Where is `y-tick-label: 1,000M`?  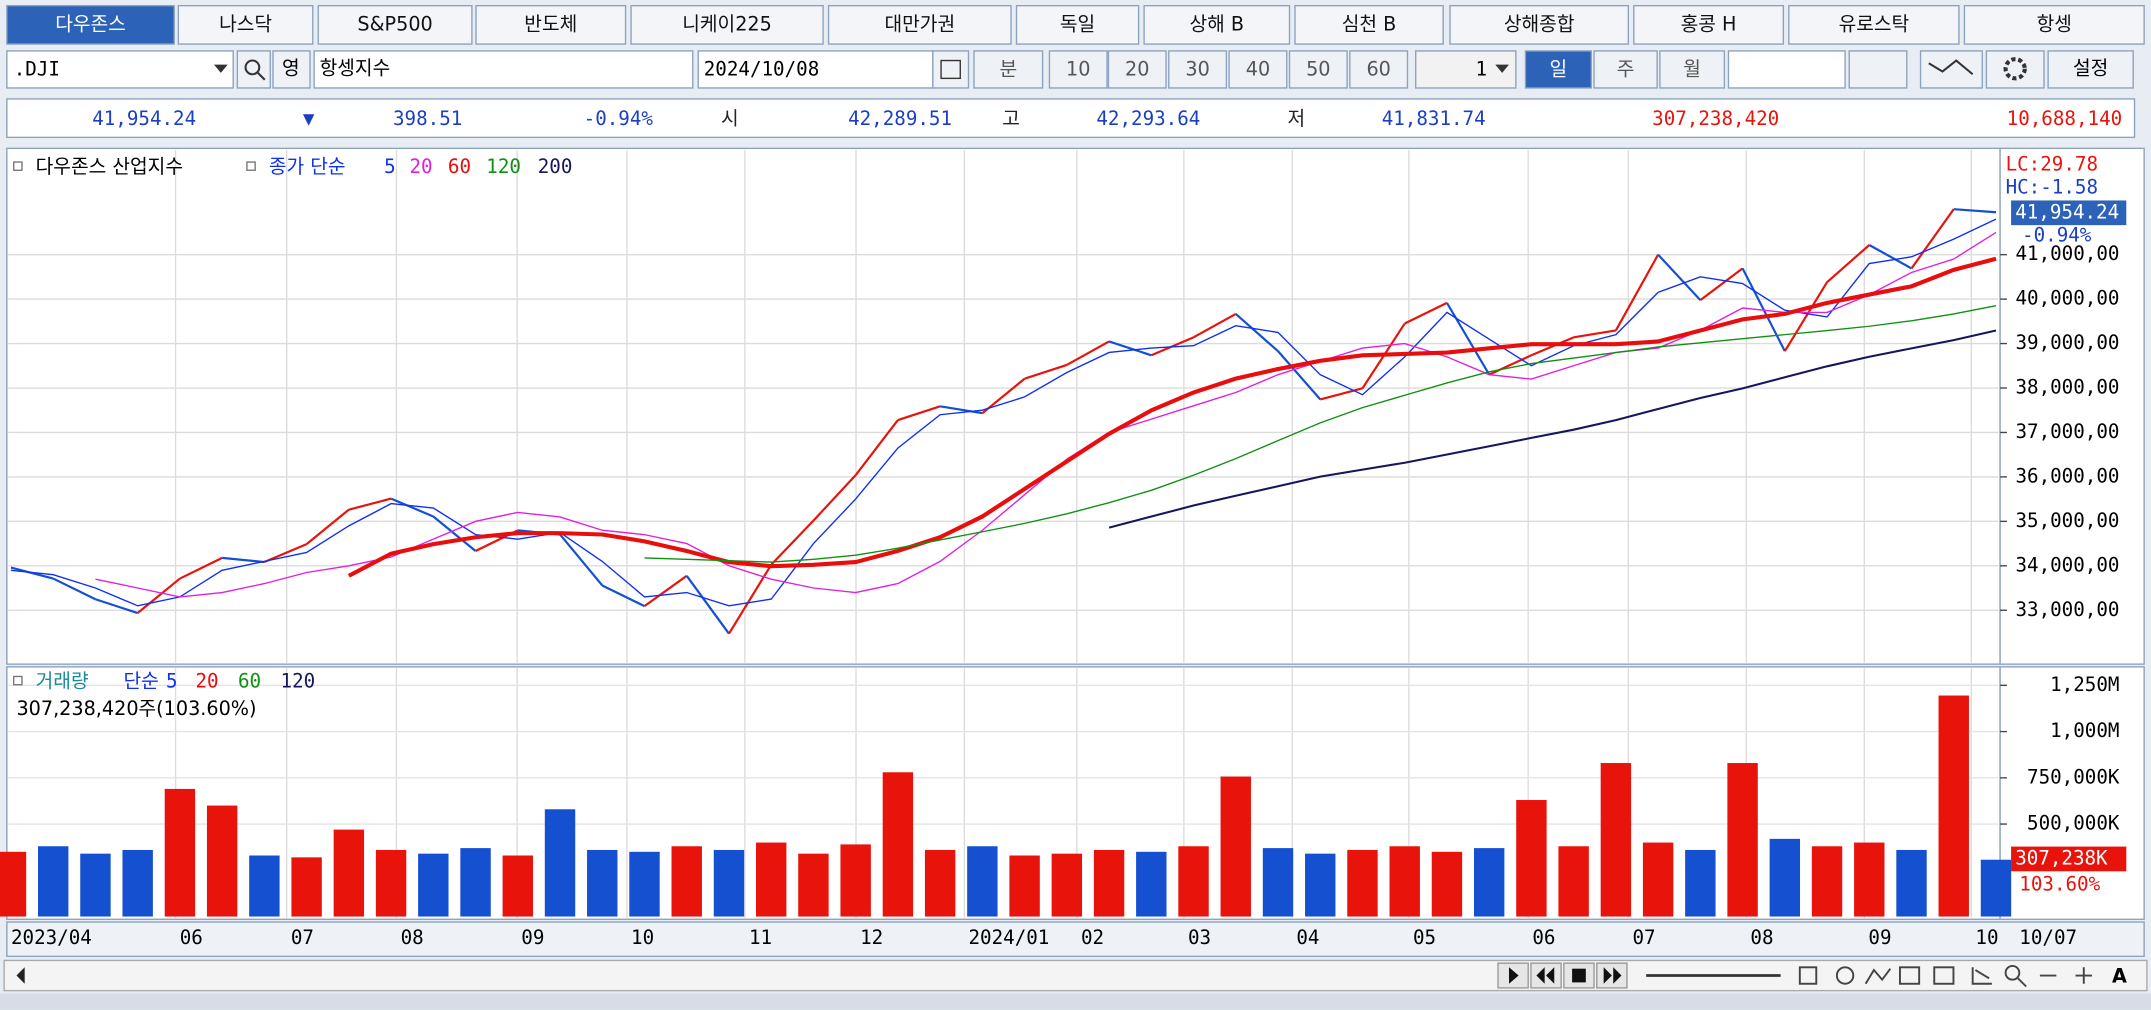 y-tick-label: 1,000M is located at coordinates (2084, 730).